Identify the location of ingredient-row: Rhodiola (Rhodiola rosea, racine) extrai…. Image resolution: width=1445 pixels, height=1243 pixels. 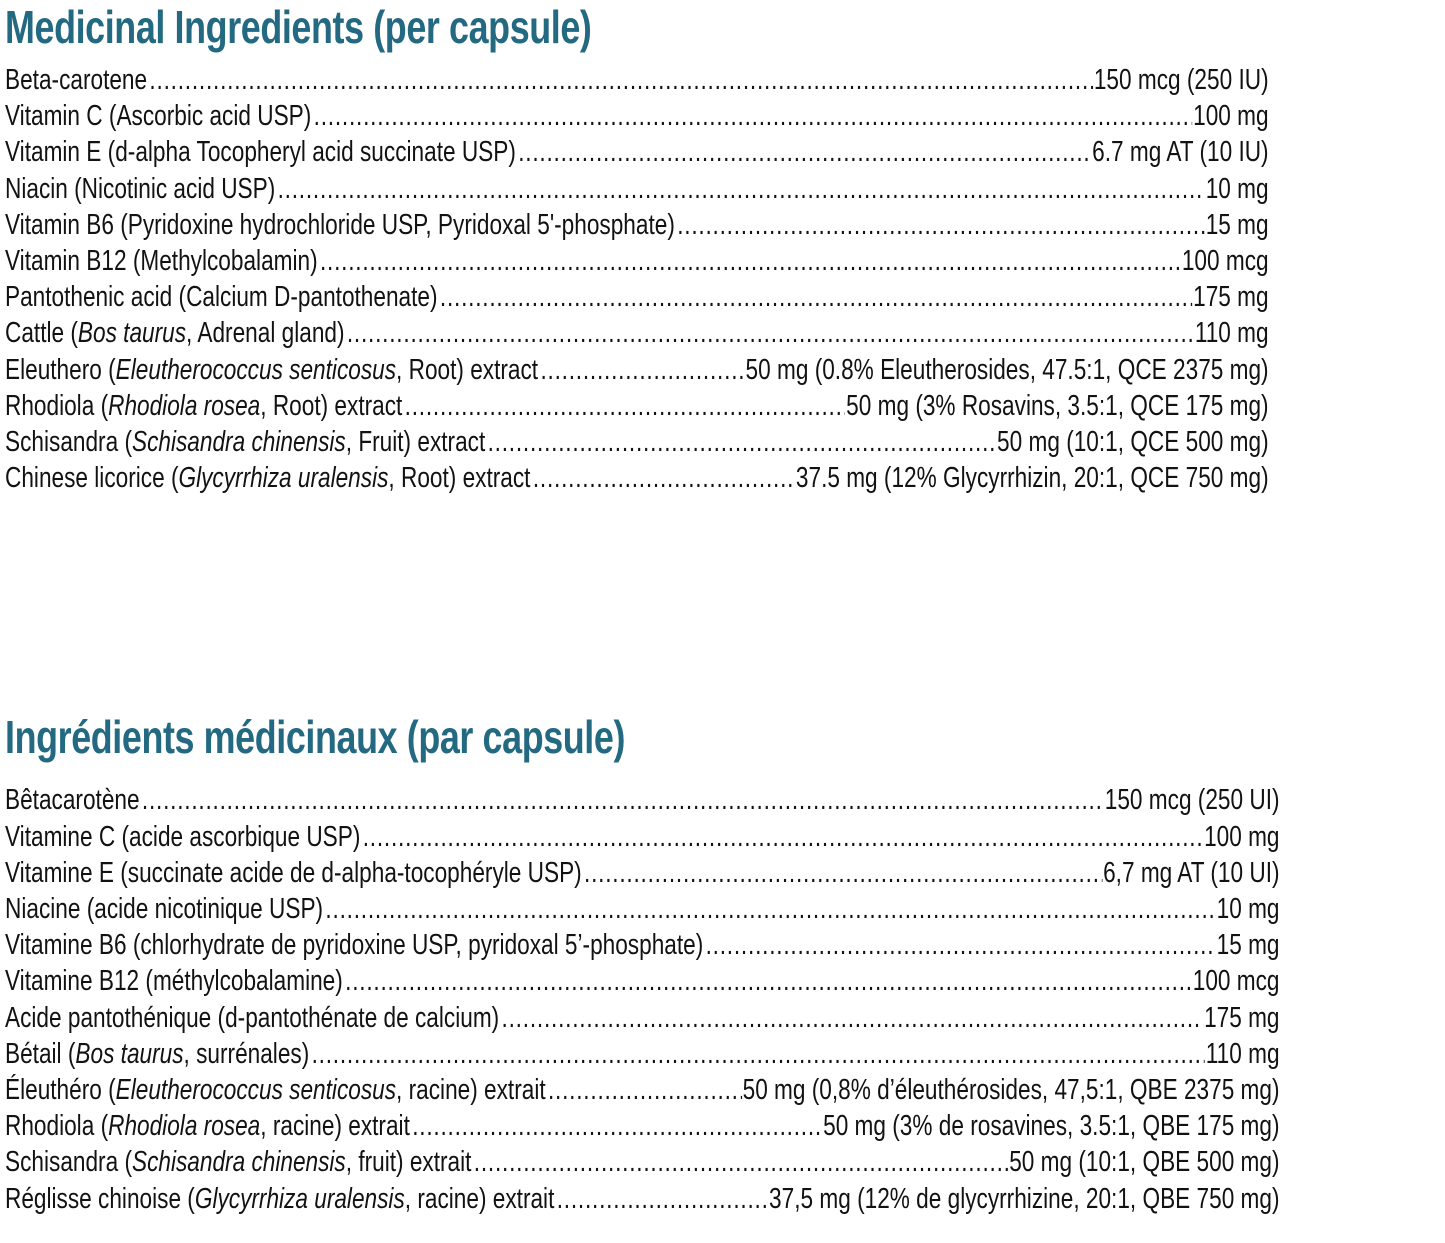
(642, 1126).